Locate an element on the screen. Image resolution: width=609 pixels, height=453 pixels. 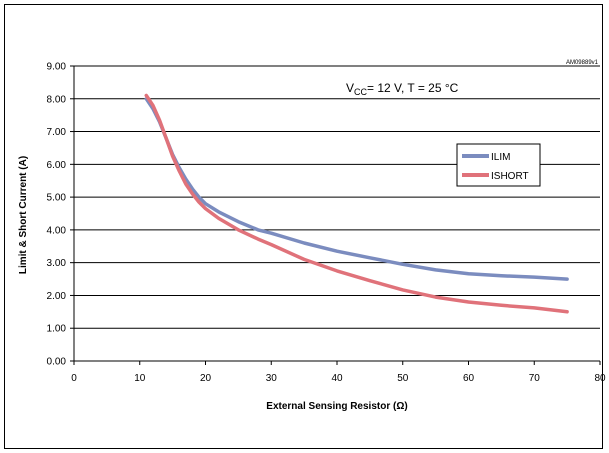
annotation-prefix: V is located at coordinates (350, 88).